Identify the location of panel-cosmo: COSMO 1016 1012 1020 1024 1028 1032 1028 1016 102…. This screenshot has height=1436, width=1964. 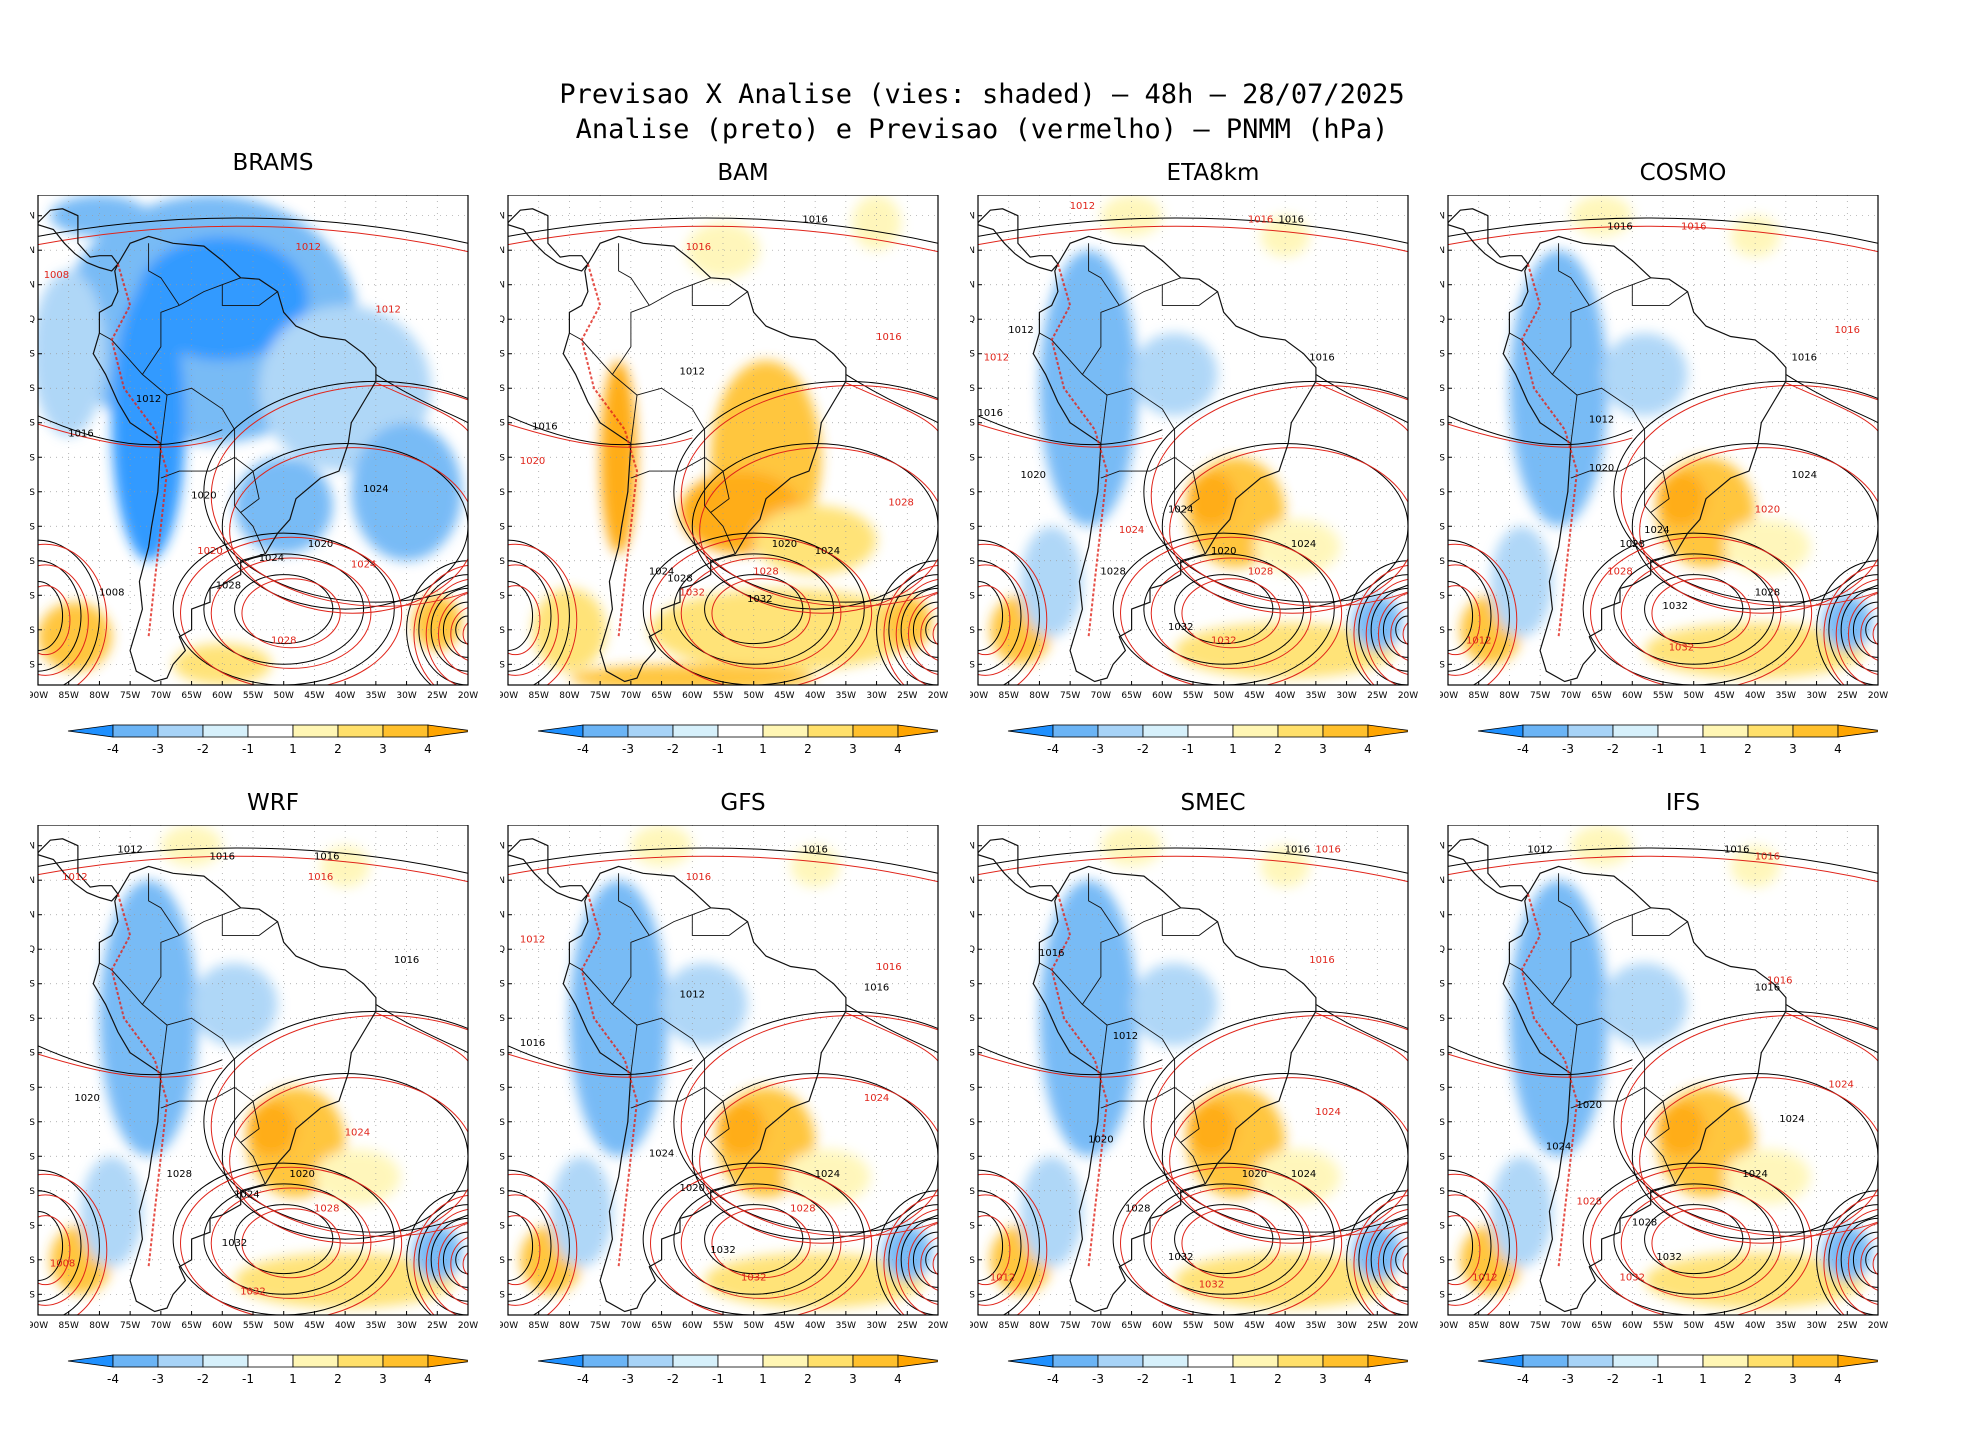
(1679, 460).